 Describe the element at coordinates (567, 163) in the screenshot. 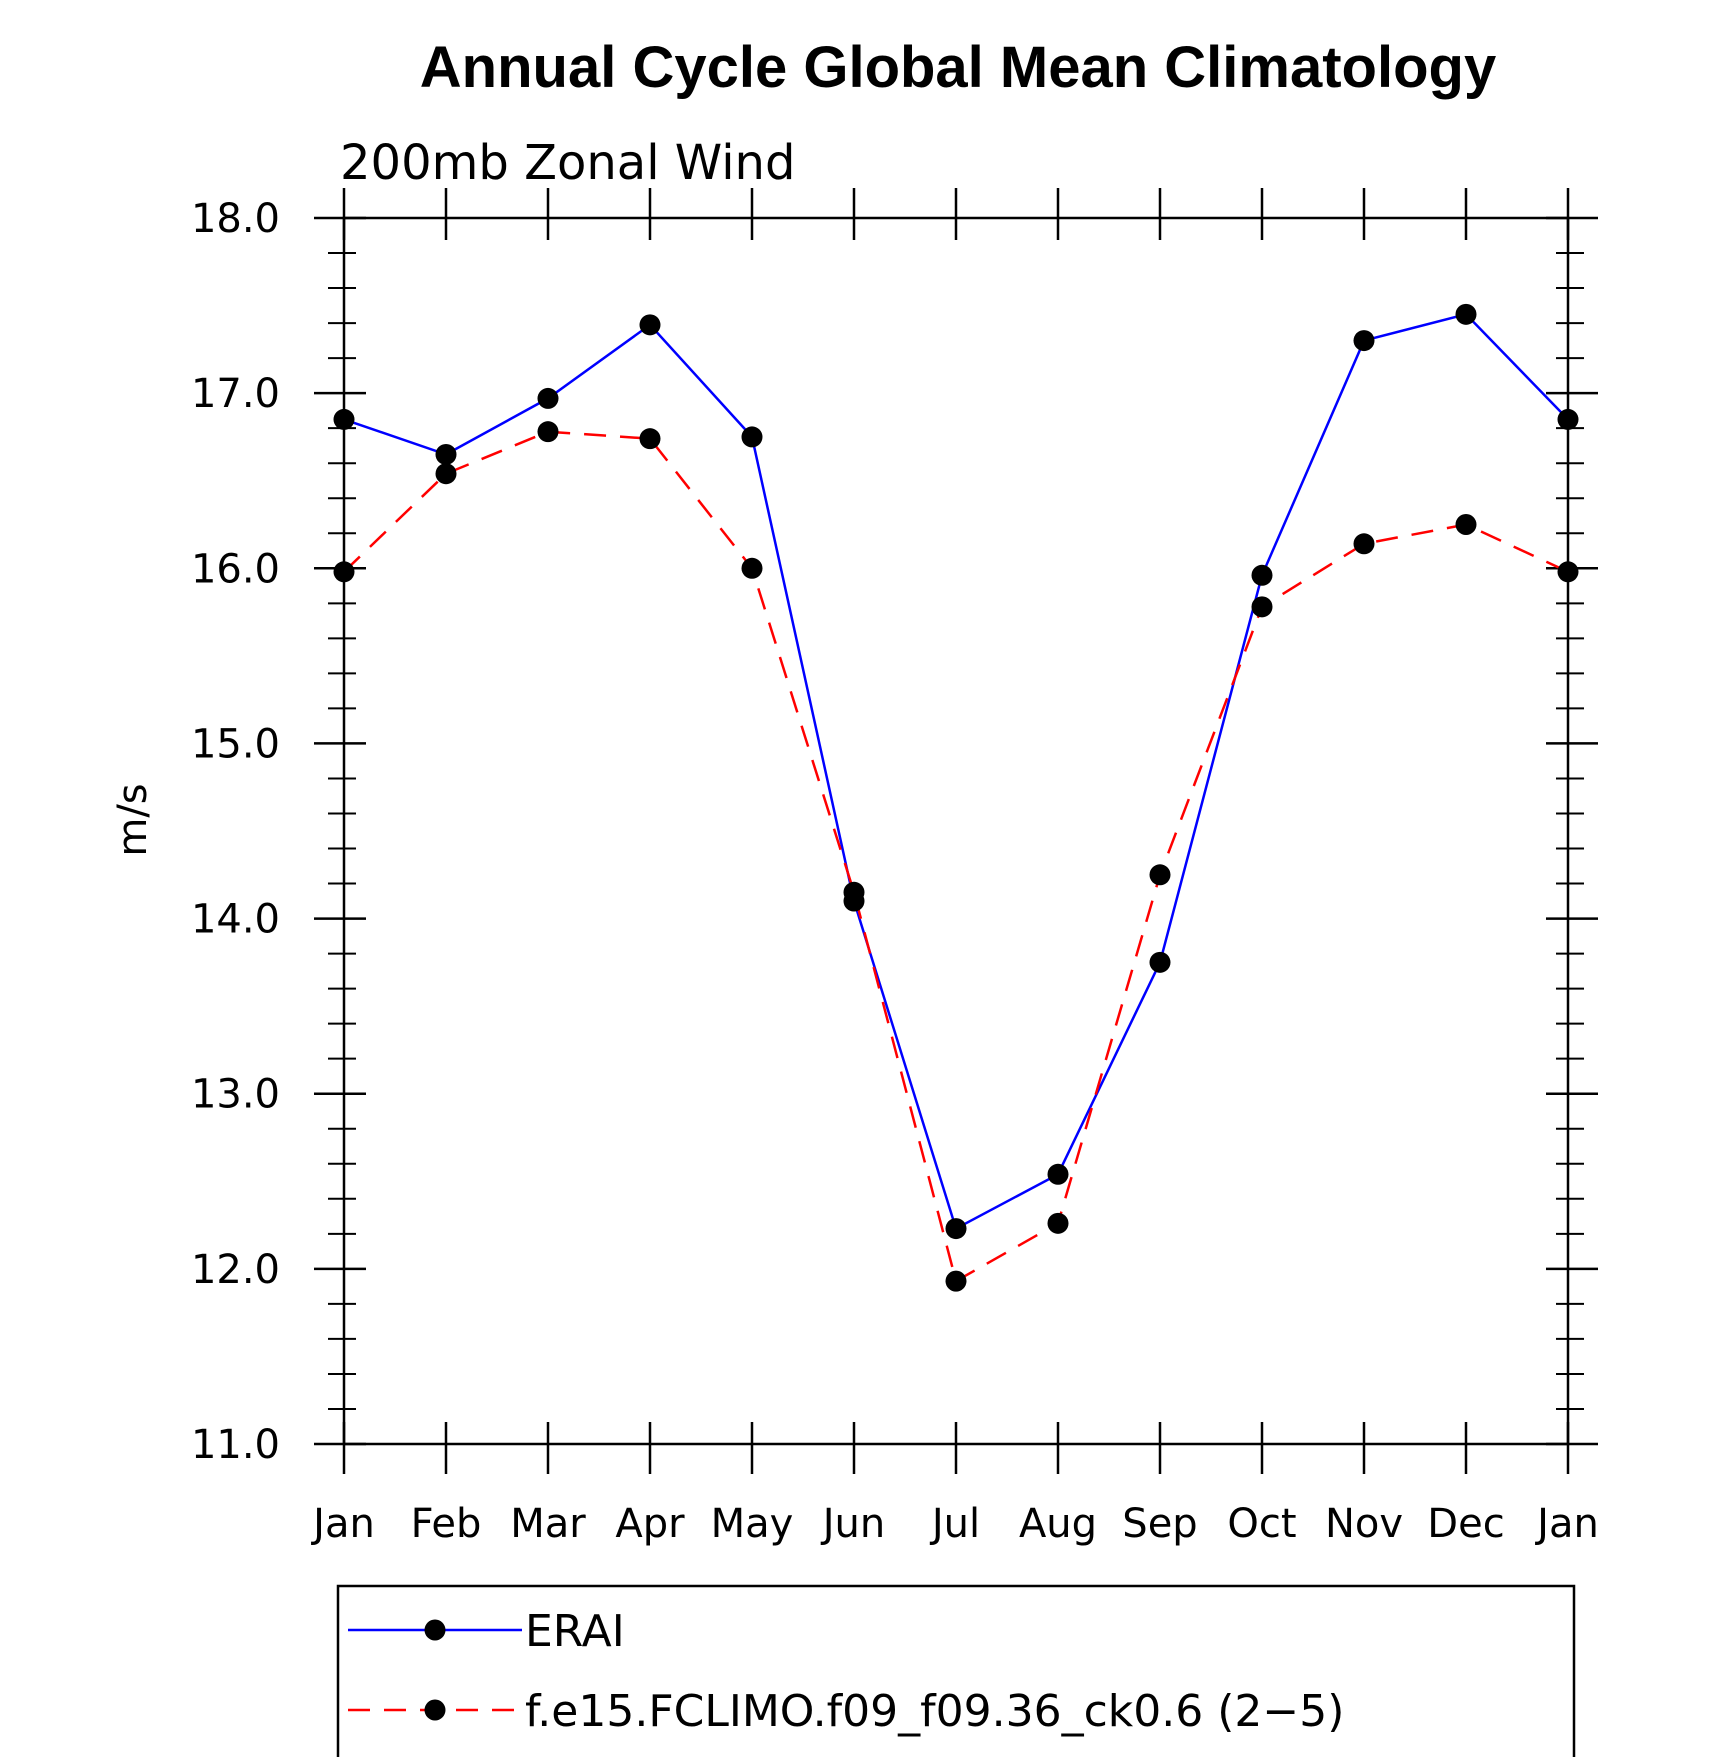

I see `chart-subtitle: 200mb Zonal Wind` at that location.